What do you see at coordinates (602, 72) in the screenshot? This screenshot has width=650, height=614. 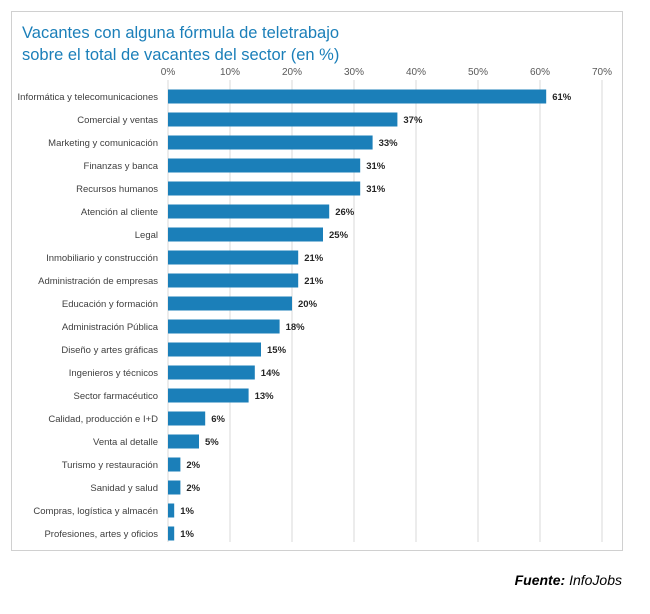 I see `x-tick-label: 70%` at bounding box center [602, 72].